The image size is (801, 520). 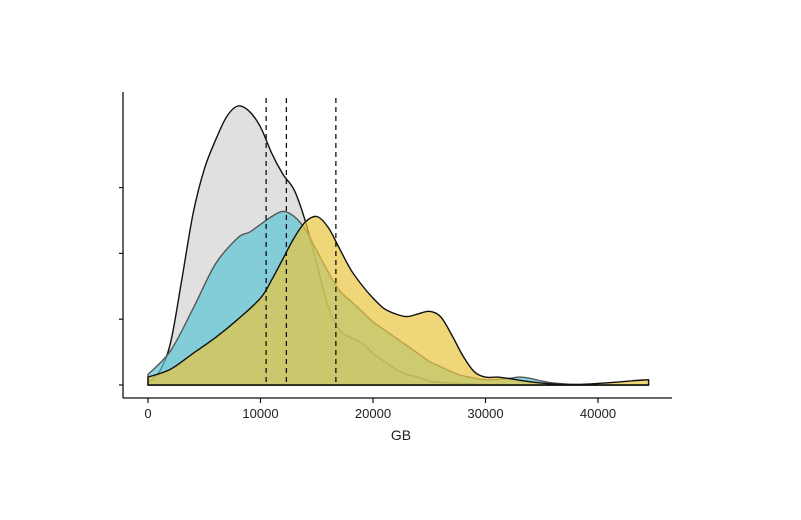 I want to click on x-tick-label: 40000, so click(x=598, y=413).